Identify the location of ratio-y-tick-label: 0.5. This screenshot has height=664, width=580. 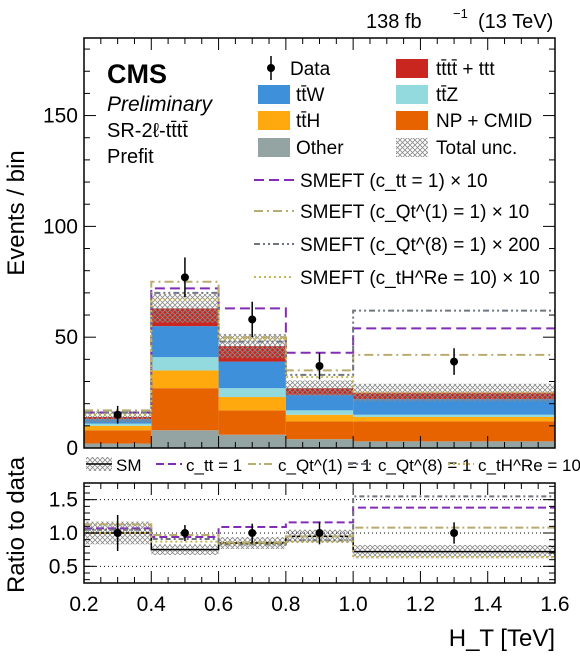
(63, 566).